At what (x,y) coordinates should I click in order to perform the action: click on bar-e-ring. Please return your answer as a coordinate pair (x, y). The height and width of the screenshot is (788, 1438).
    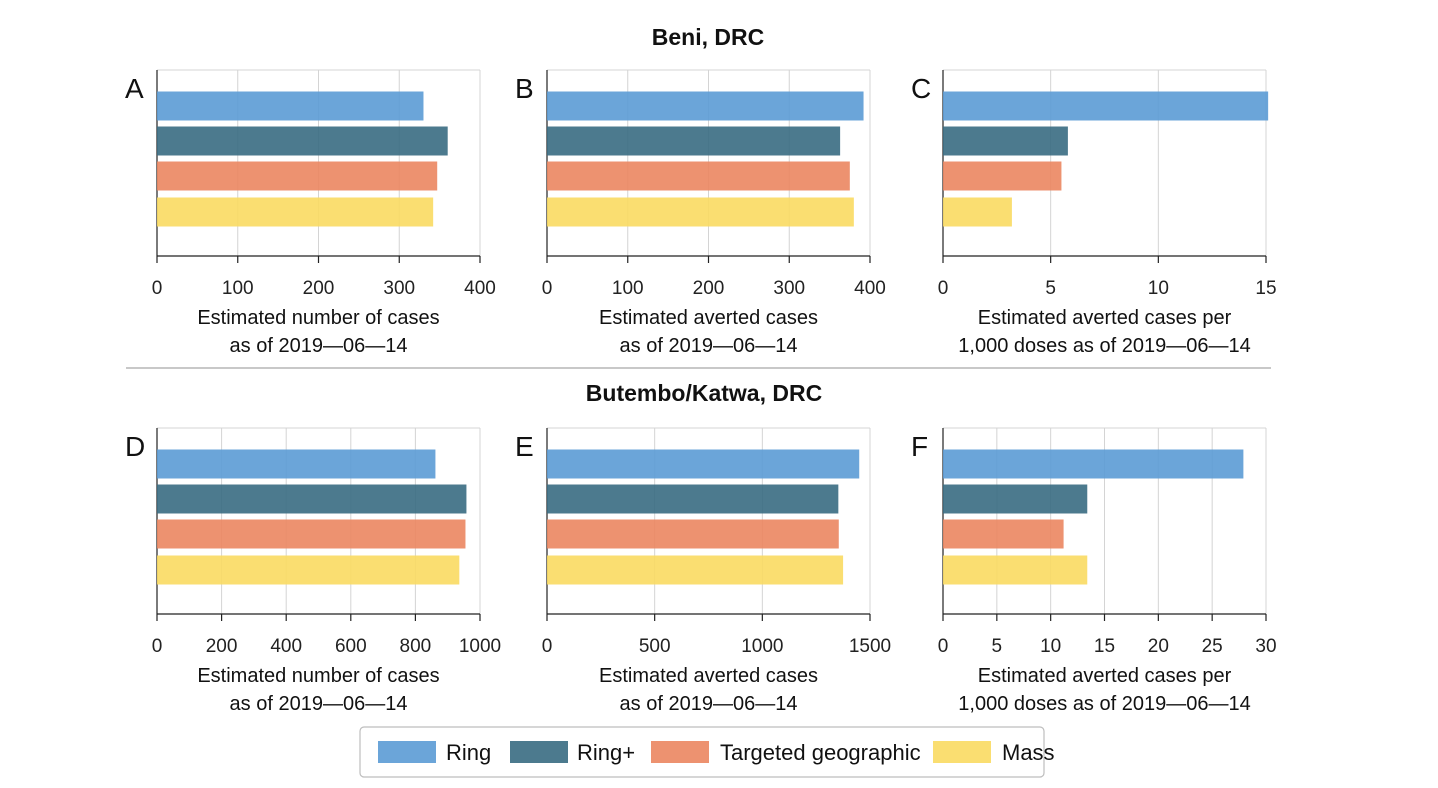
    Looking at the image, I should click on (703, 464).